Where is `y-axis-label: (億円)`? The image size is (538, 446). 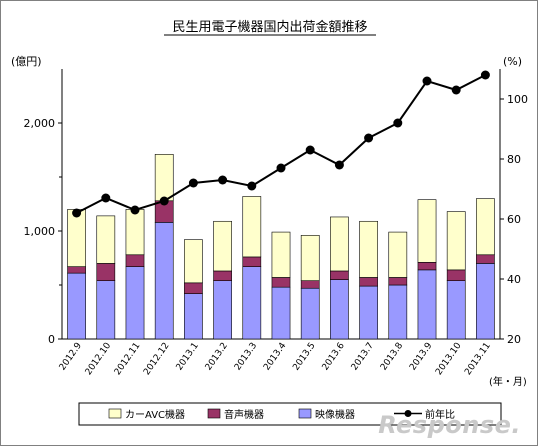
y-axis-label: (億円) is located at coordinates (26, 61).